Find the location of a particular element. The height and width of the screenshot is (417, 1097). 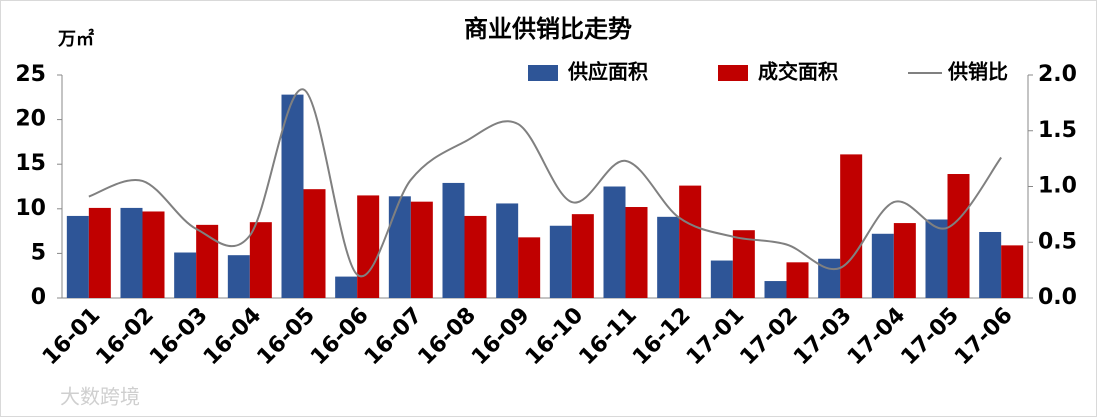

y-tick-label: 10 is located at coordinates (30, 208).